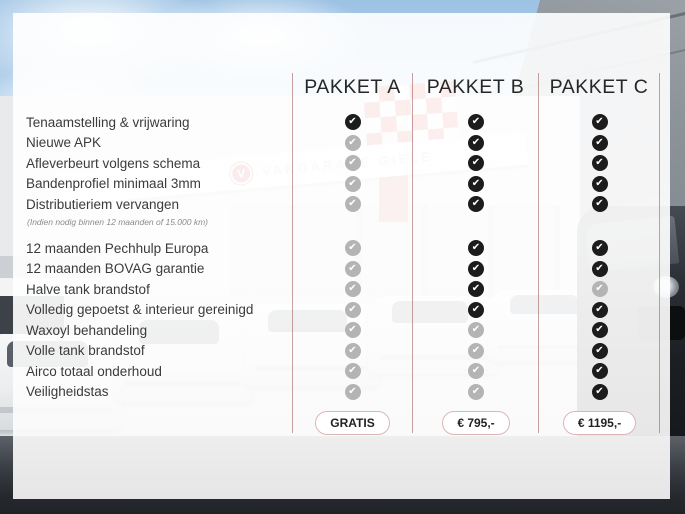 The image size is (685, 514). I want to click on price-button-wrap-a: GRATIS, so click(352, 423).